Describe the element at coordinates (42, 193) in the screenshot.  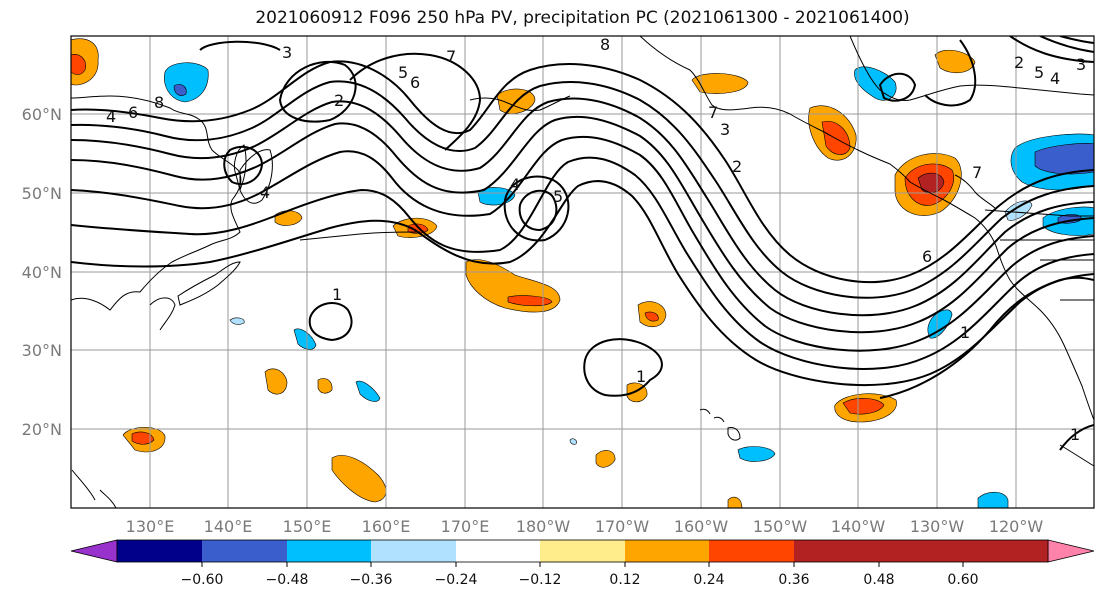
I see `lat-label: 50°N` at that location.